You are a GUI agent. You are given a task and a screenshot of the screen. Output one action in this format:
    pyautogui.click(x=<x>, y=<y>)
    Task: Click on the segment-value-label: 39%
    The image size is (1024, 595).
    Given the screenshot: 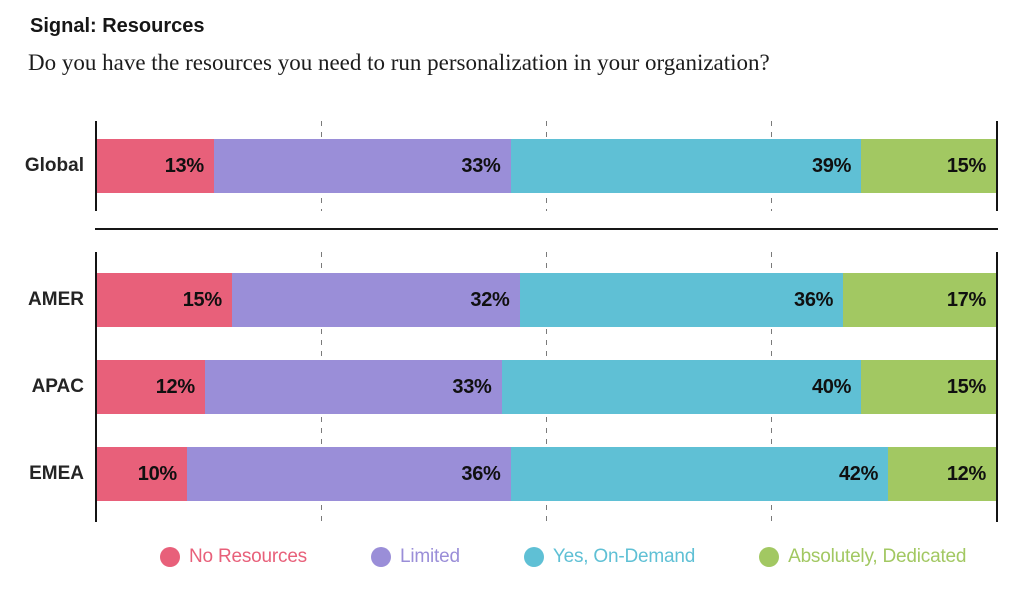 What is the action you would take?
    pyautogui.click(x=831, y=165)
    